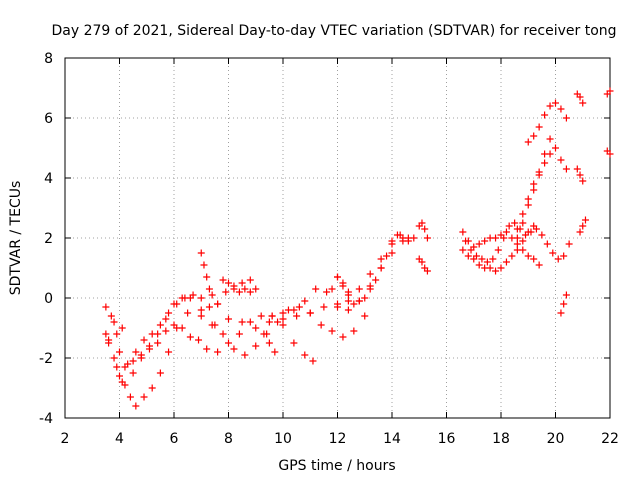  I want to click on series-track-i, so click(423, 265).